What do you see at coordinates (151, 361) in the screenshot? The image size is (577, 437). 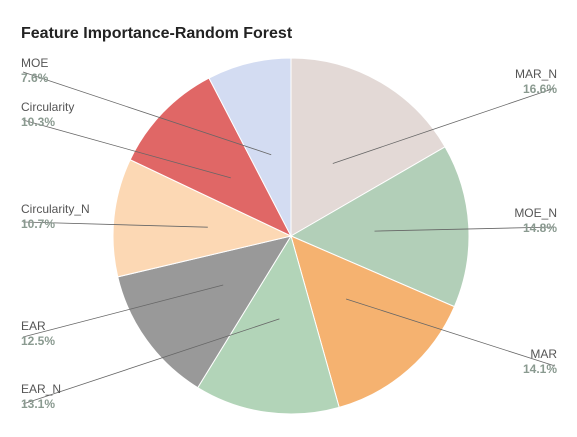 I see `leader-line-ear-n` at bounding box center [151, 361].